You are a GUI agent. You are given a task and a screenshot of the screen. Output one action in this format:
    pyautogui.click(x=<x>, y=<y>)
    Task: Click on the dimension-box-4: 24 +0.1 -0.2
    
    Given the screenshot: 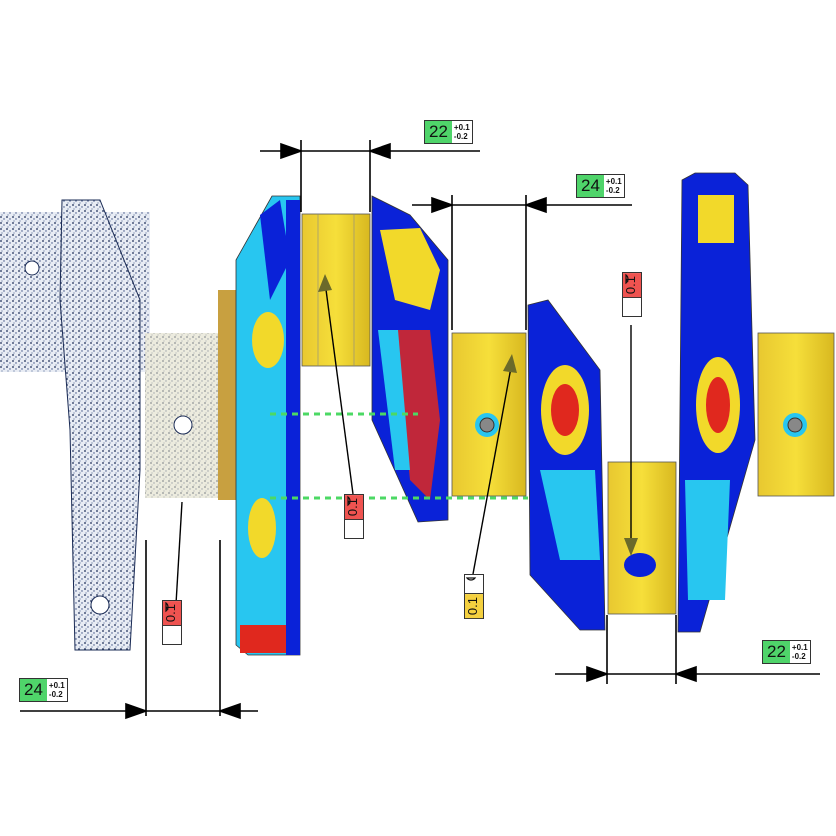 What is the action you would take?
    pyautogui.click(x=43, y=690)
    